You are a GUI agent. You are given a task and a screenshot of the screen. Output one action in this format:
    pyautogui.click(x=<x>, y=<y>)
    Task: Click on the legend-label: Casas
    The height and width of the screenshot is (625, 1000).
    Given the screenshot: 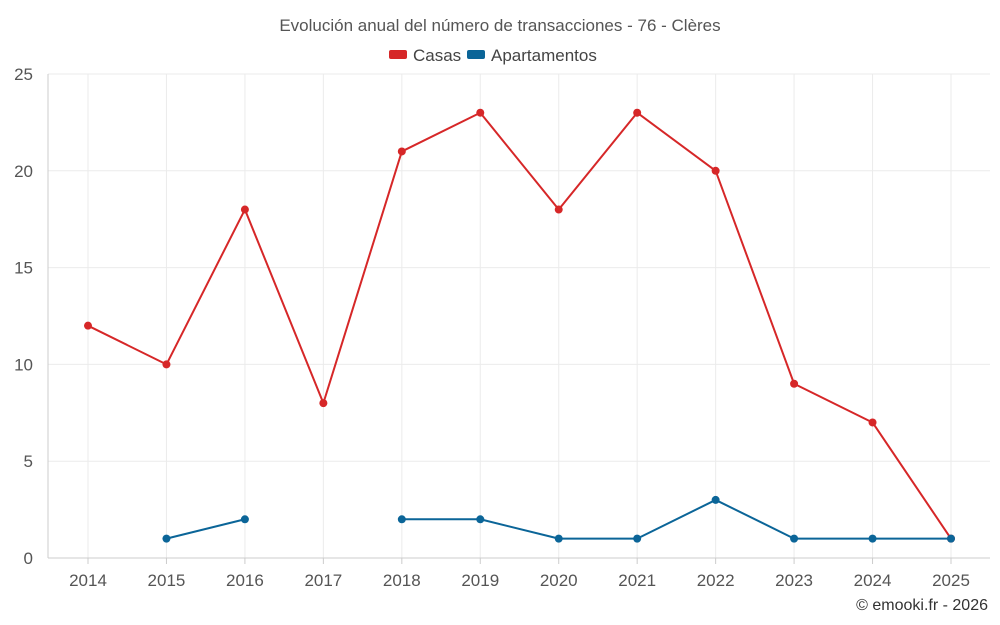 What is the action you would take?
    pyautogui.click(x=437, y=55)
    